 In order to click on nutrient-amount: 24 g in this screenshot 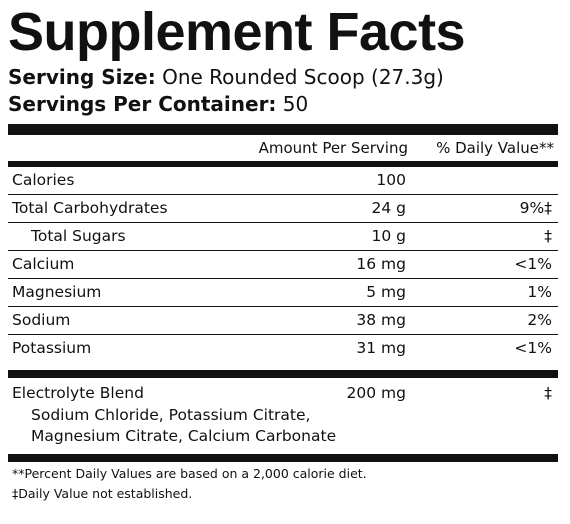, I will do `click(389, 208)`.